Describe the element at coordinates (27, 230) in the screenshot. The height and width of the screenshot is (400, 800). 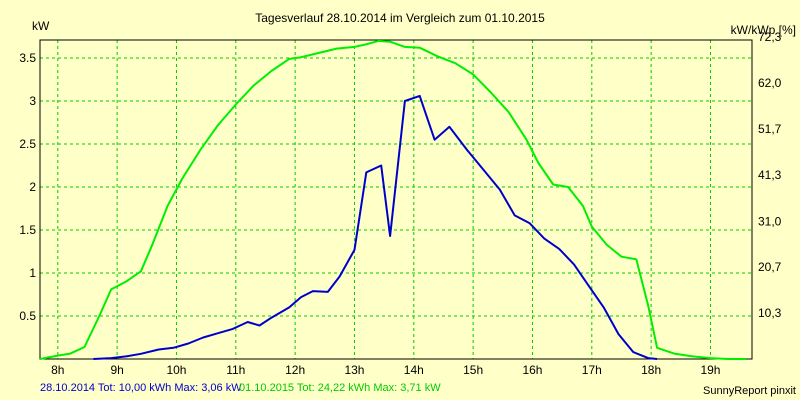
I see `y-tick-label-left: 1.5` at that location.